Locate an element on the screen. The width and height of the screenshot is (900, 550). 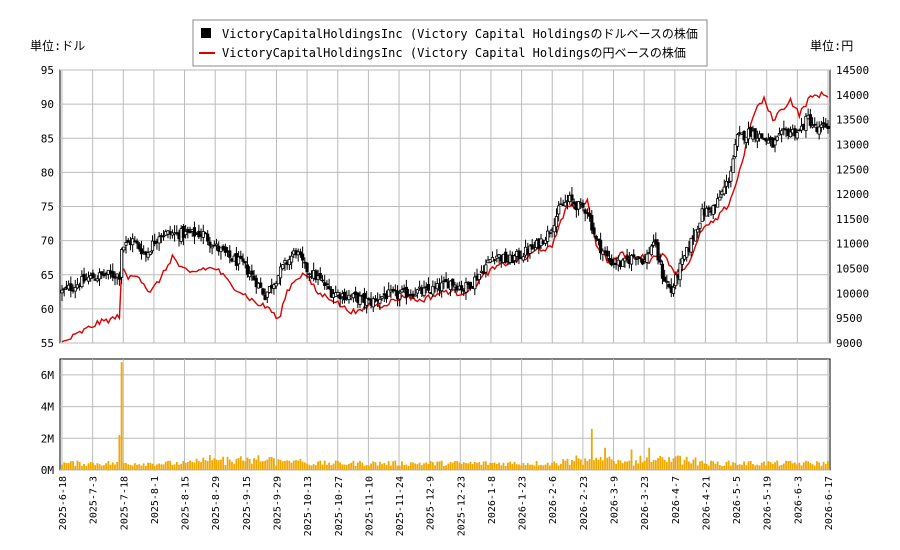
x-tick-label: 2025-10-13 is located at coordinates (308, 506).